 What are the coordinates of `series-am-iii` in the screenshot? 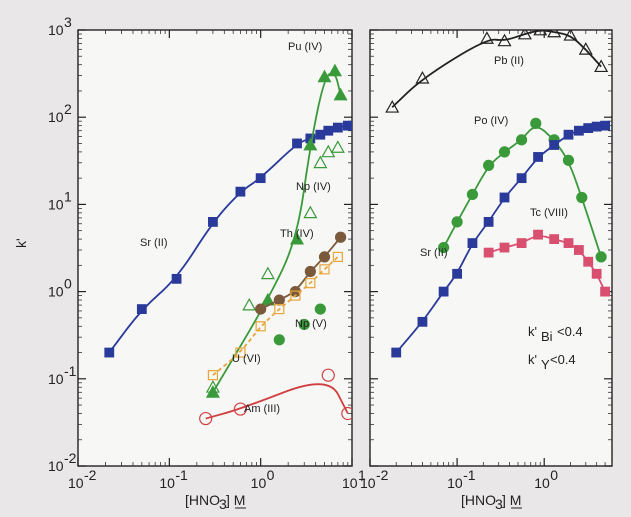 It's located at (275, 397).